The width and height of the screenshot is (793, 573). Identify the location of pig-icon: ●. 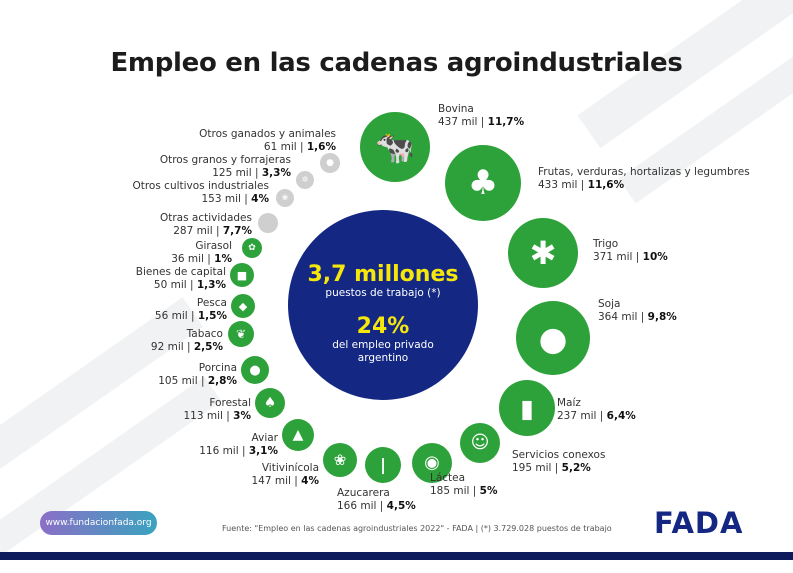
(255, 370).